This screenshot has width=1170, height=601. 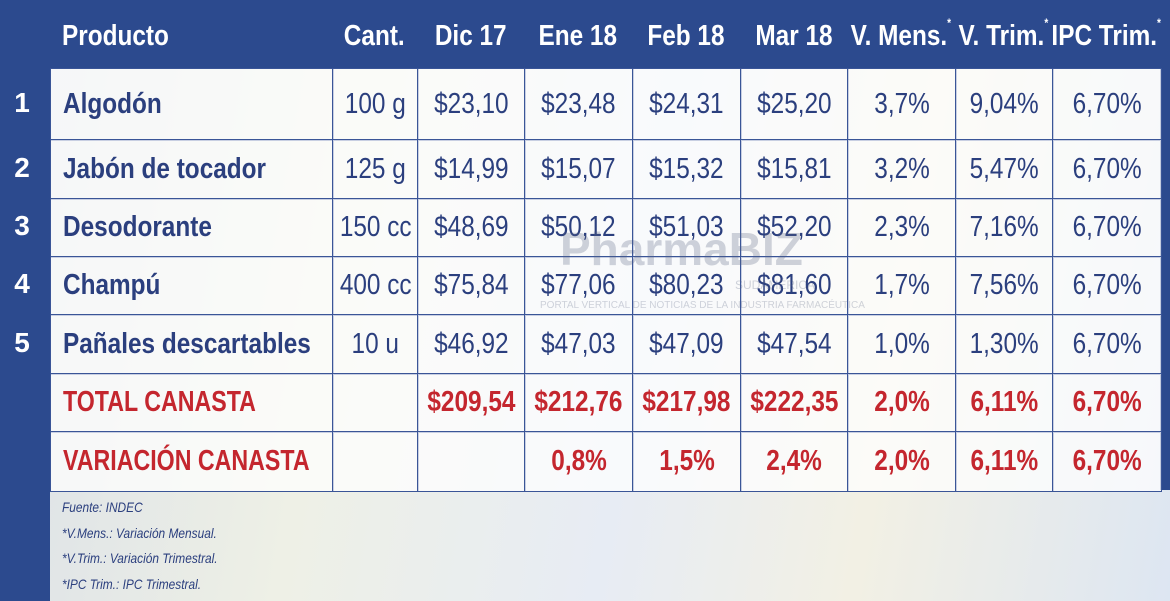 I want to click on cell-value: $23,48, so click(x=578, y=103).